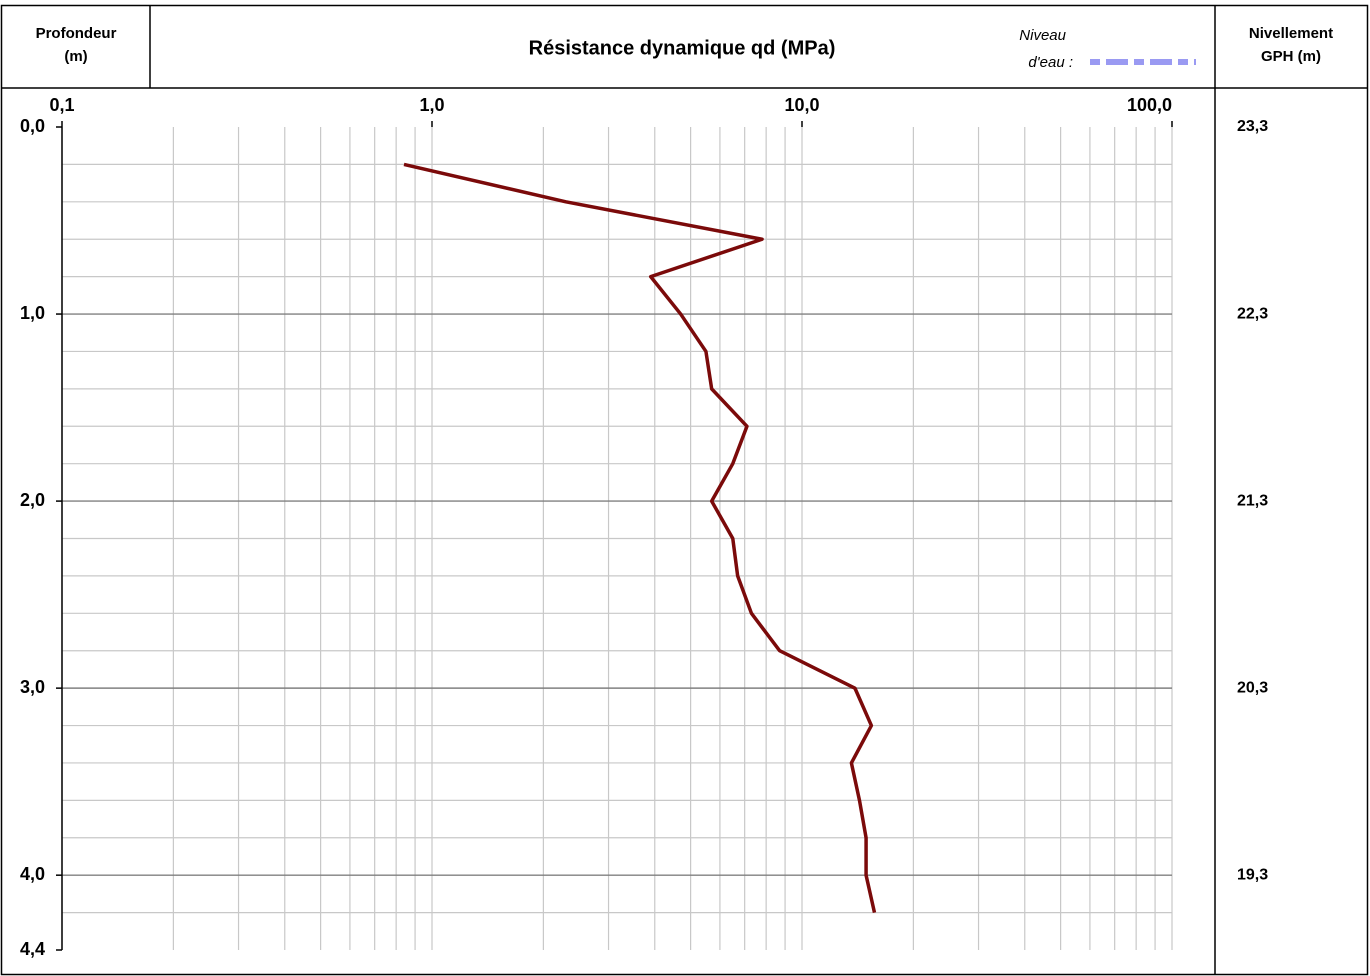 Image resolution: width=1370 pixels, height=976 pixels. Describe the element at coordinates (32, 949) in the screenshot. I see `y-tick-label: 4,4` at that location.